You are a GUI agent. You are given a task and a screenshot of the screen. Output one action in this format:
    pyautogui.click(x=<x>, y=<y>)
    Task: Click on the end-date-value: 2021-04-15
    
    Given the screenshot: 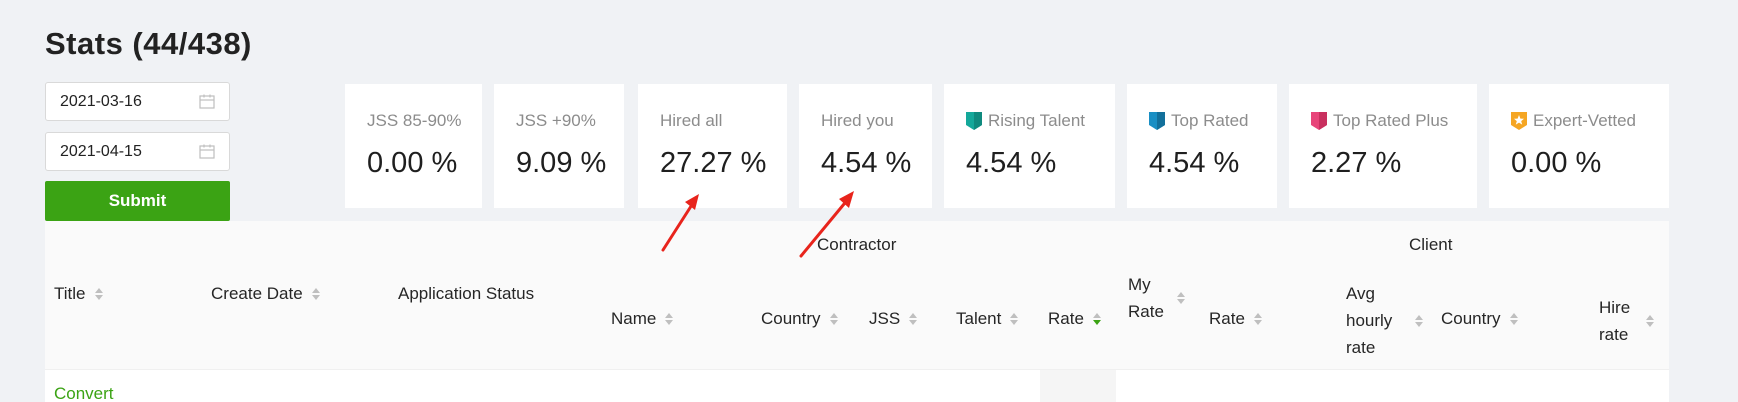 What is the action you would take?
    pyautogui.click(x=101, y=151)
    